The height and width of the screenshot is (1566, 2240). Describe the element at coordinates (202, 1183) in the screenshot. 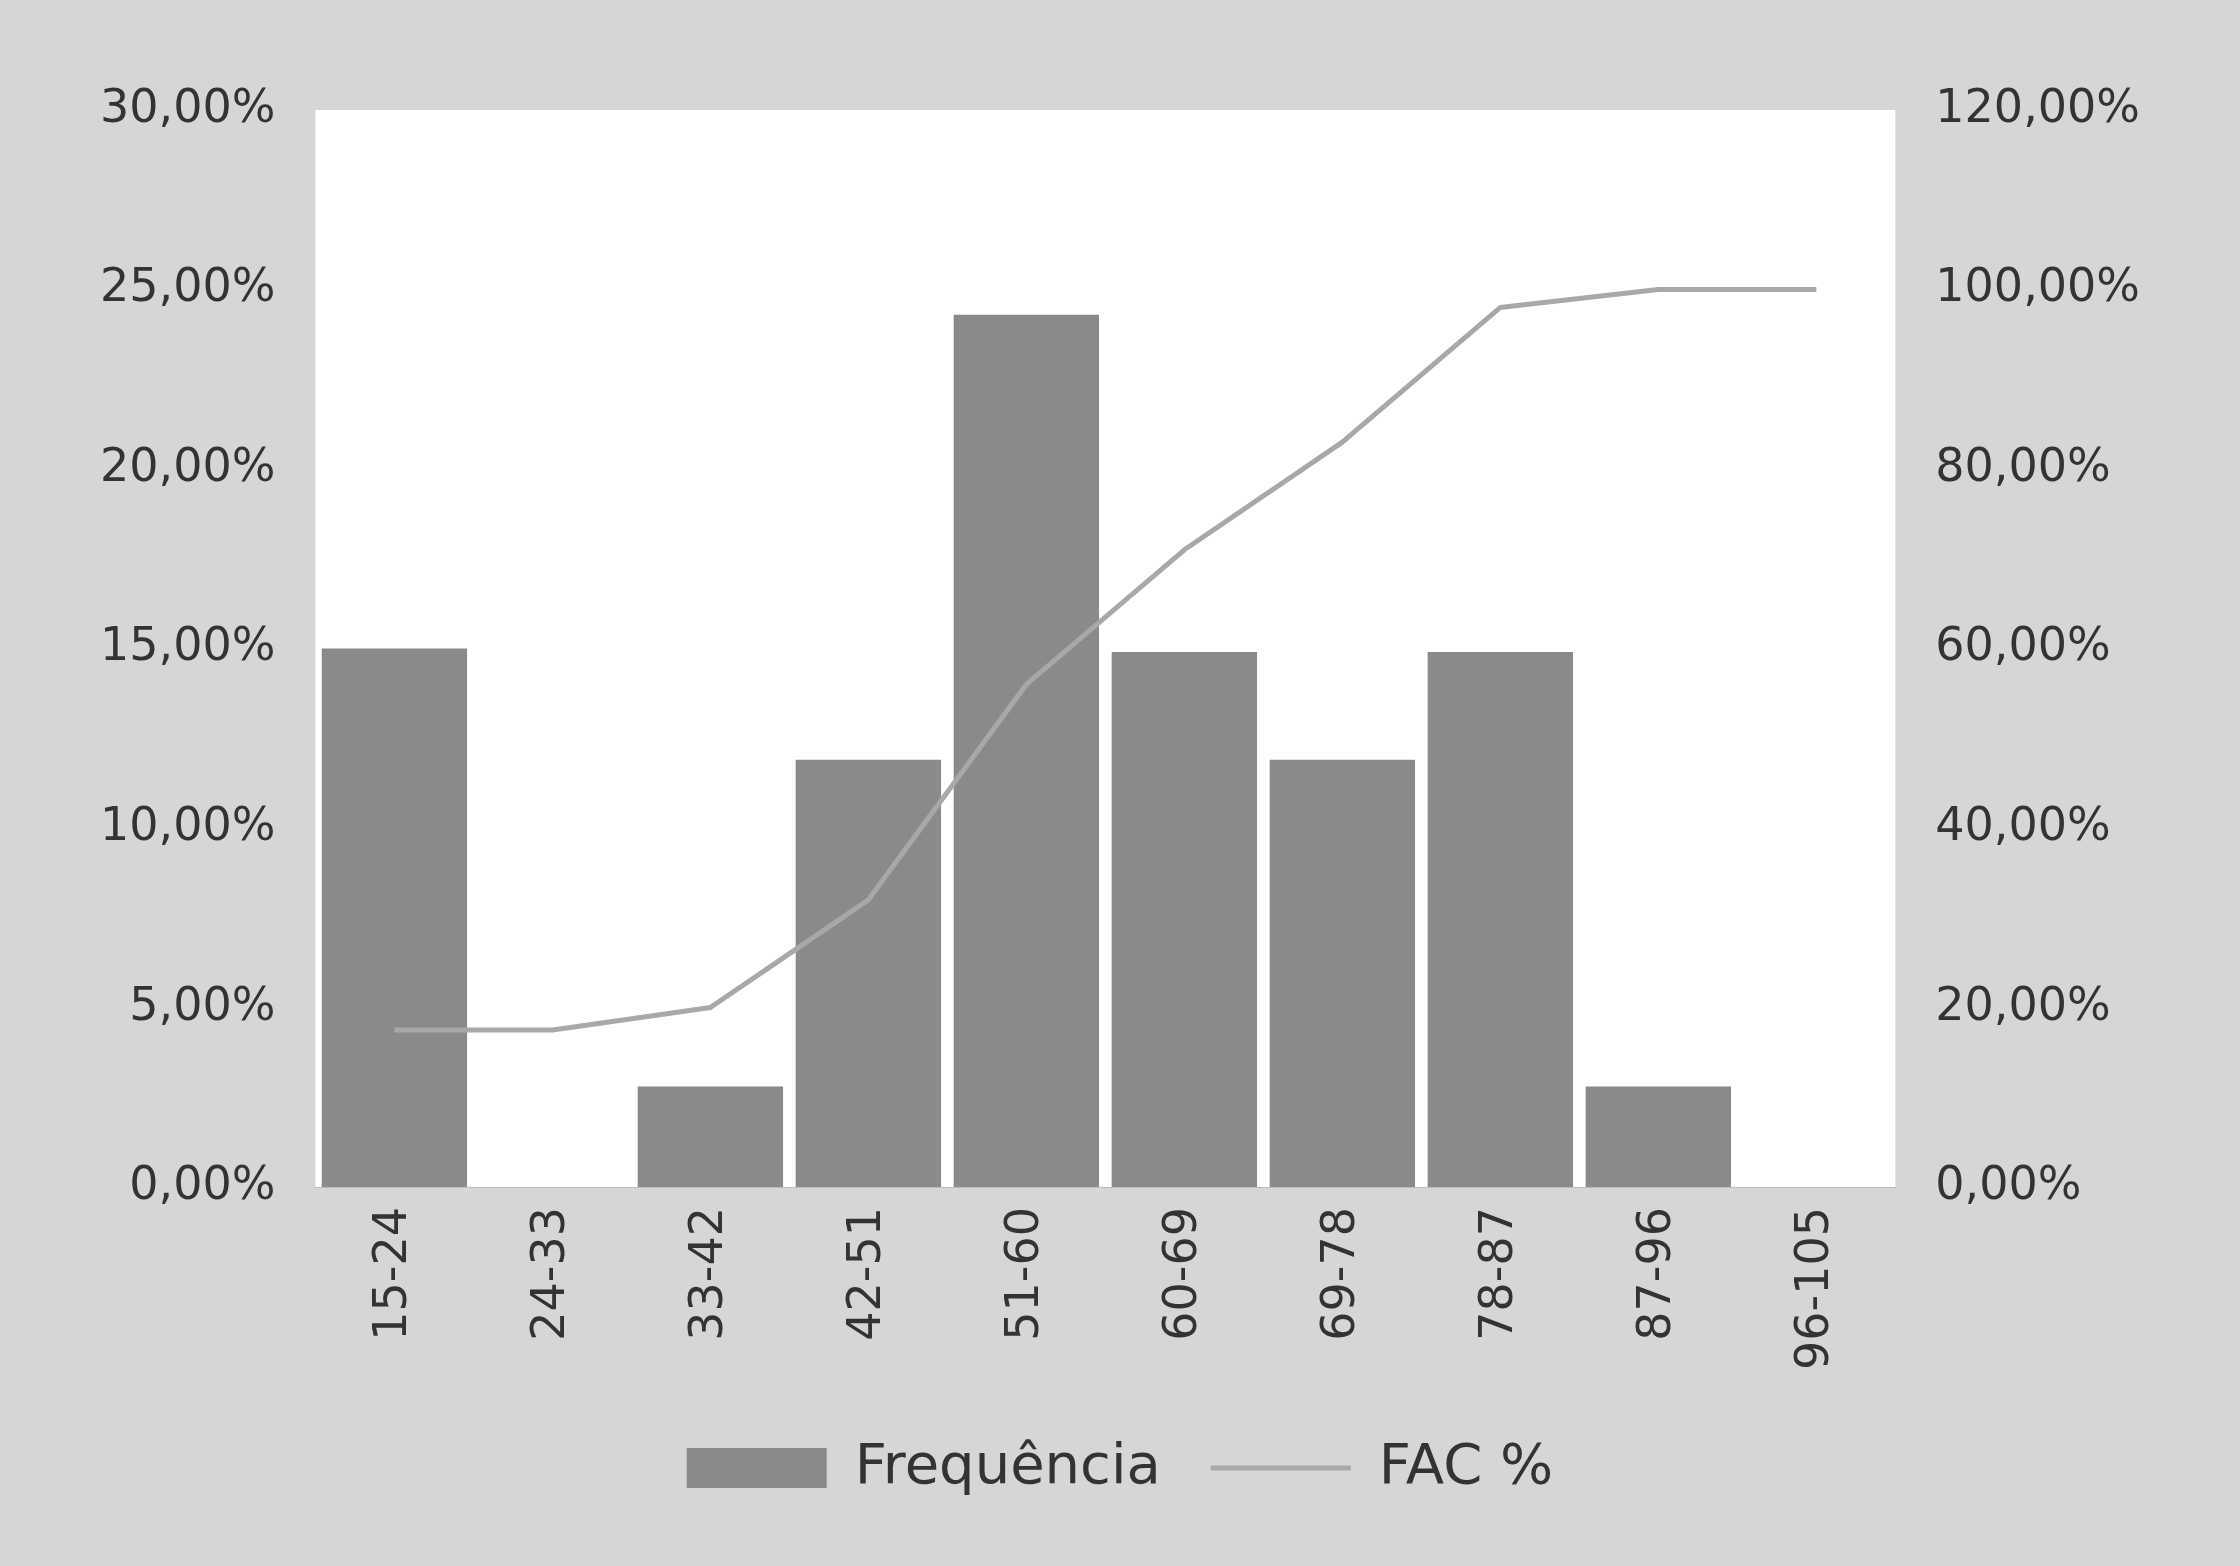

I see `y-tick-label: 0,00%` at that location.